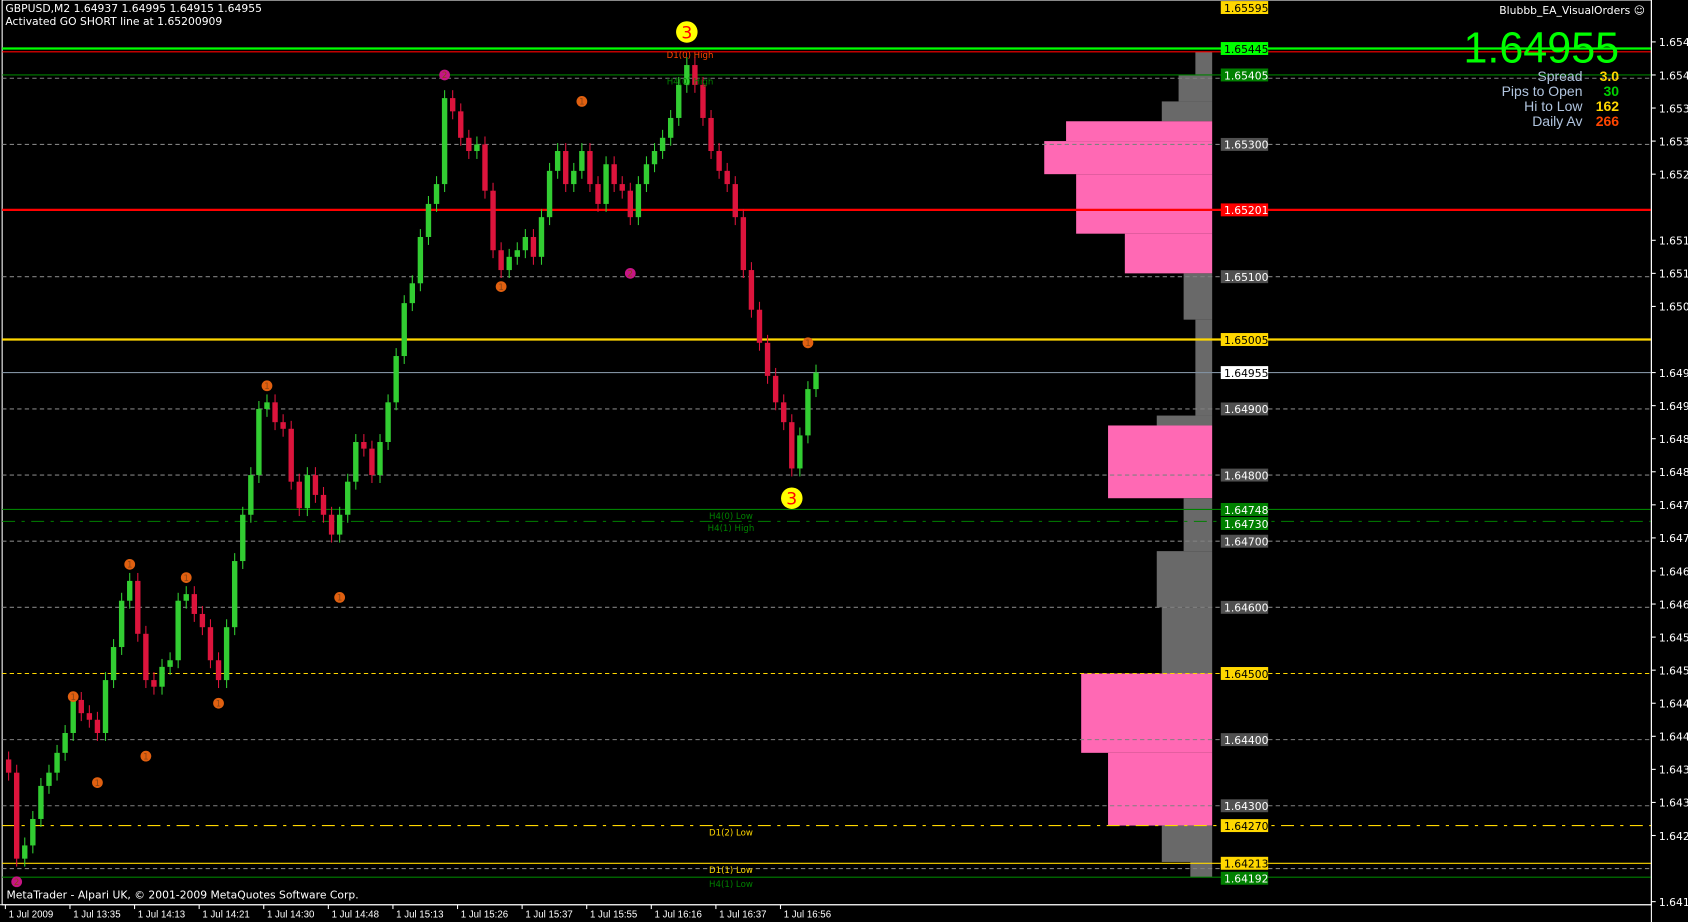 The width and height of the screenshot is (1688, 922). I want to click on price-tick-label: 1.64705, so click(1673, 538).